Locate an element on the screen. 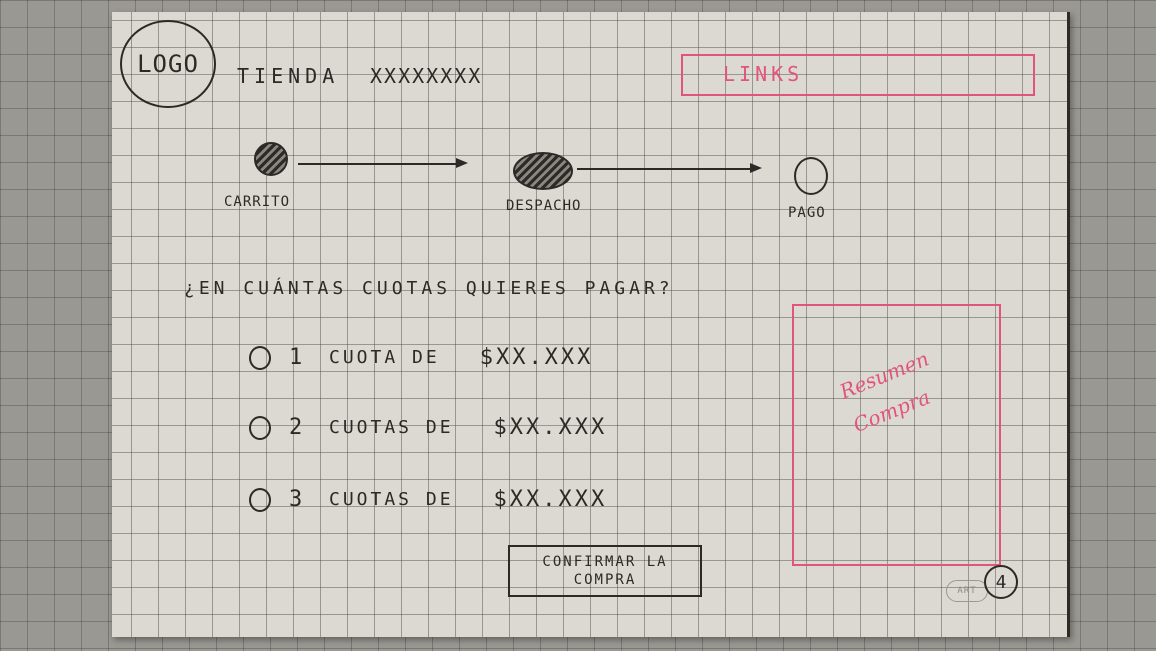  option-number: 1 is located at coordinates (296, 357).